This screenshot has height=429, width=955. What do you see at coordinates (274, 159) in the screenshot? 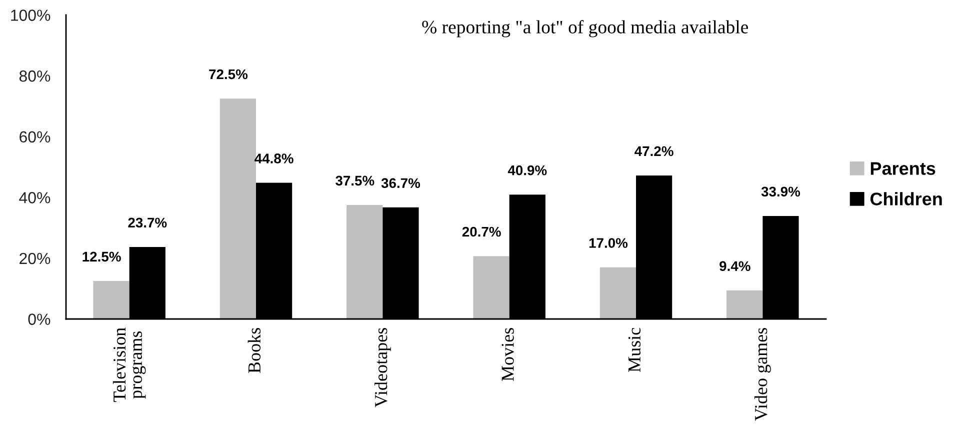
I see `data-label: 44.8%` at bounding box center [274, 159].